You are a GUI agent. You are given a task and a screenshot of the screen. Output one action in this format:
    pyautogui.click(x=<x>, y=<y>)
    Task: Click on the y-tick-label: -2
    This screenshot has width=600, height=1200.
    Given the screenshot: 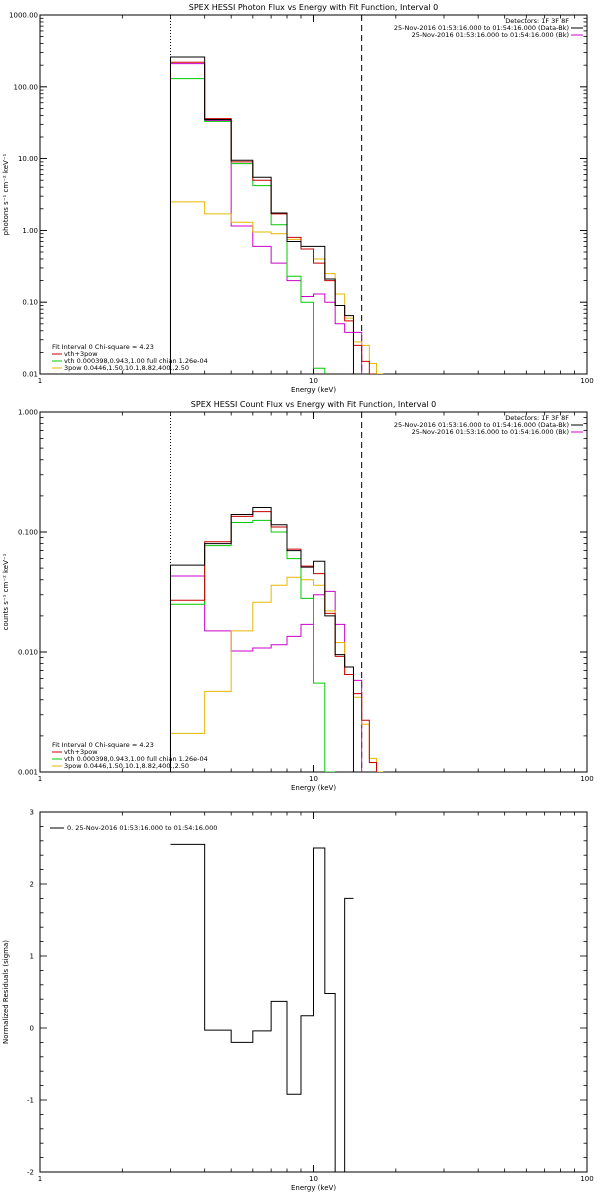 What is the action you would take?
    pyautogui.click(x=30, y=1173)
    